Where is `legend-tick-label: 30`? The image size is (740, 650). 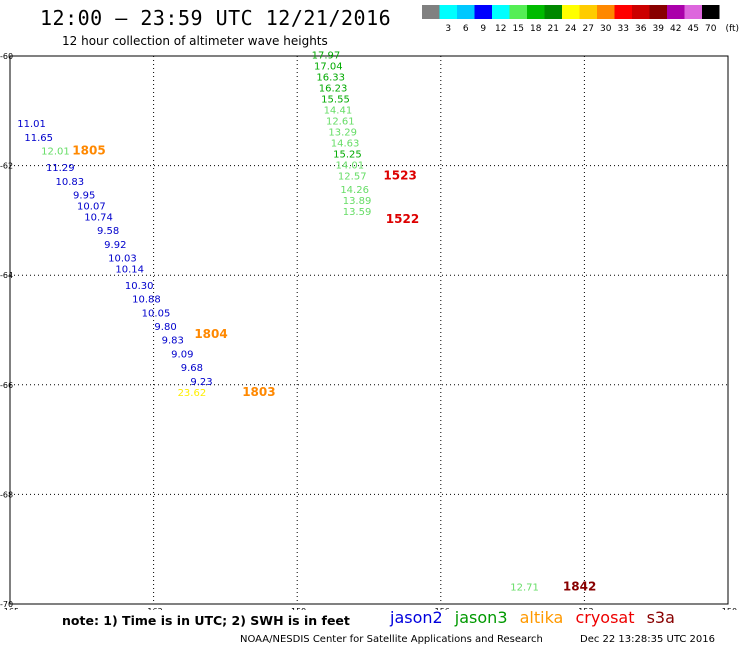
legend-tick-label: 30 is located at coordinates (606, 29).